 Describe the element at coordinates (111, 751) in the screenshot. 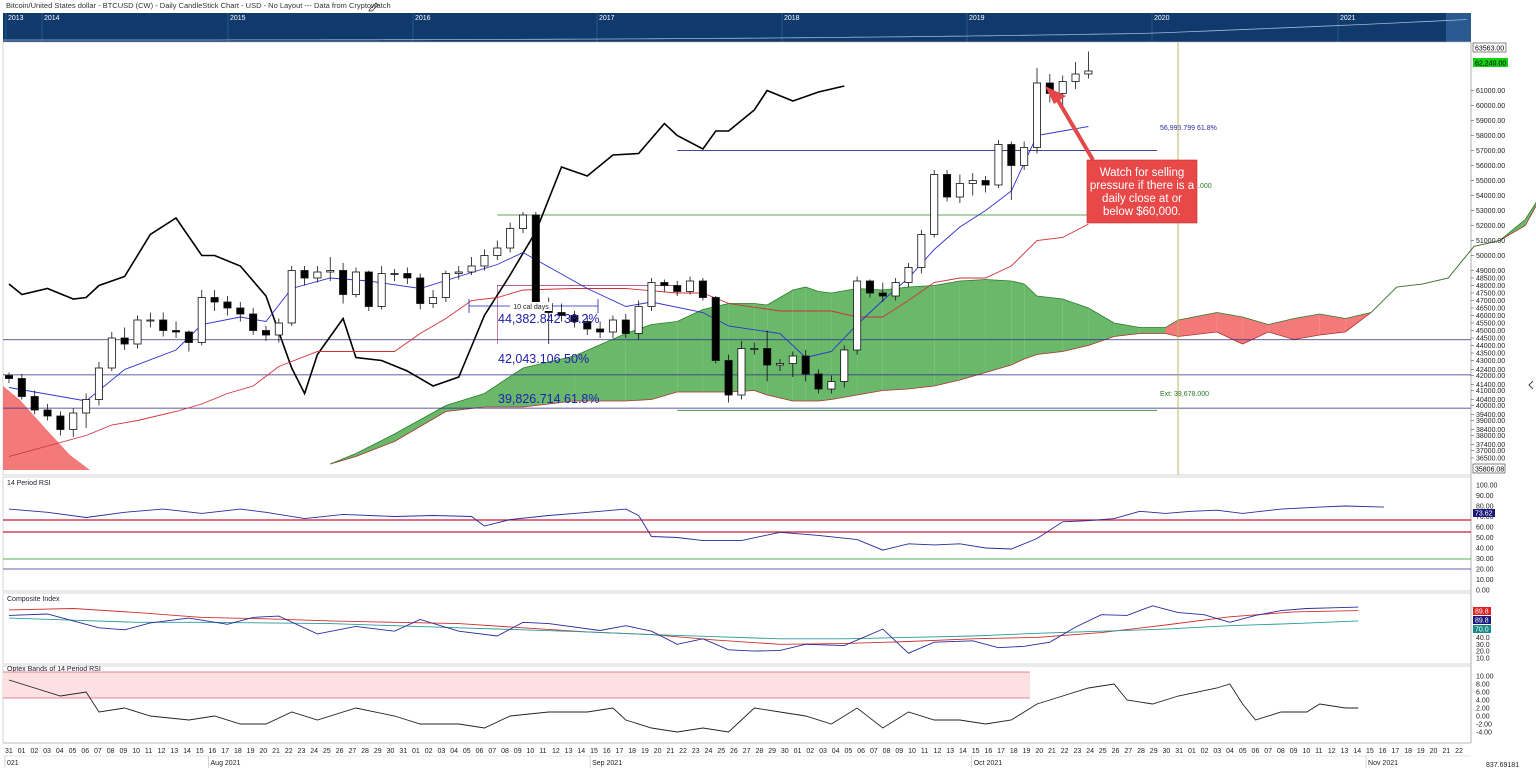

I see `date-tick: 08` at that location.